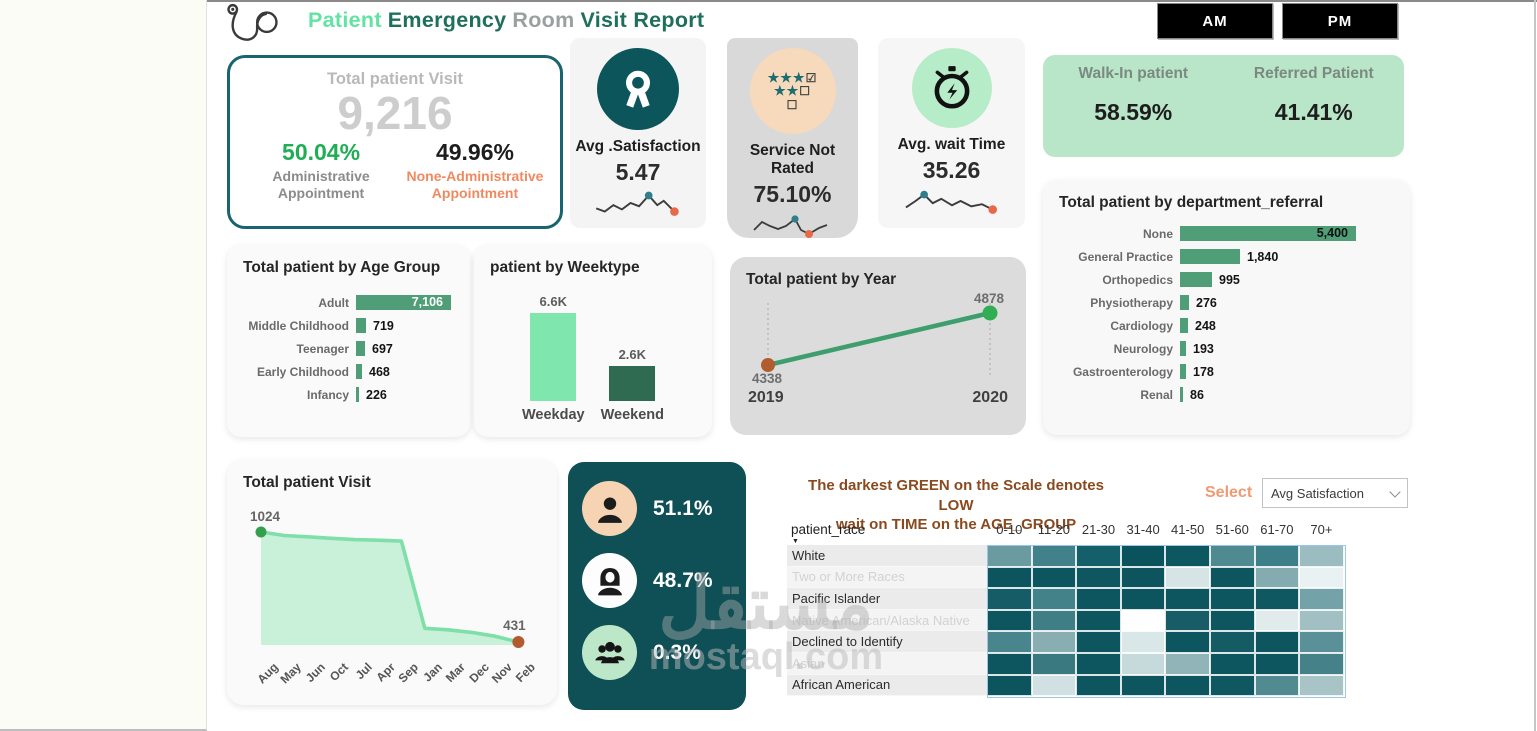 This screenshot has height=731, width=1537. Describe the element at coordinates (322, 348) in the screenshot. I see `bar-category-label: Teenager` at that location.